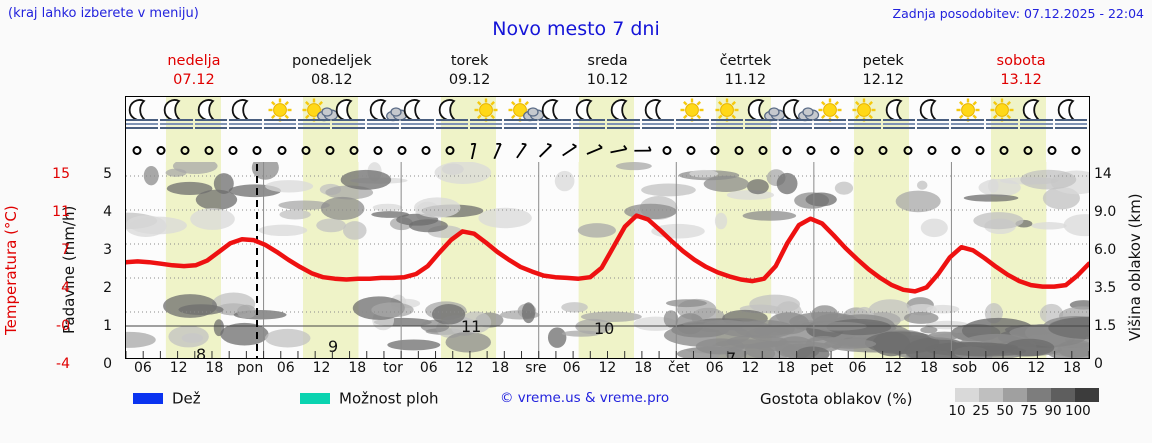  I want to click on day-header-3: sreda 10.12, so click(608, 73).